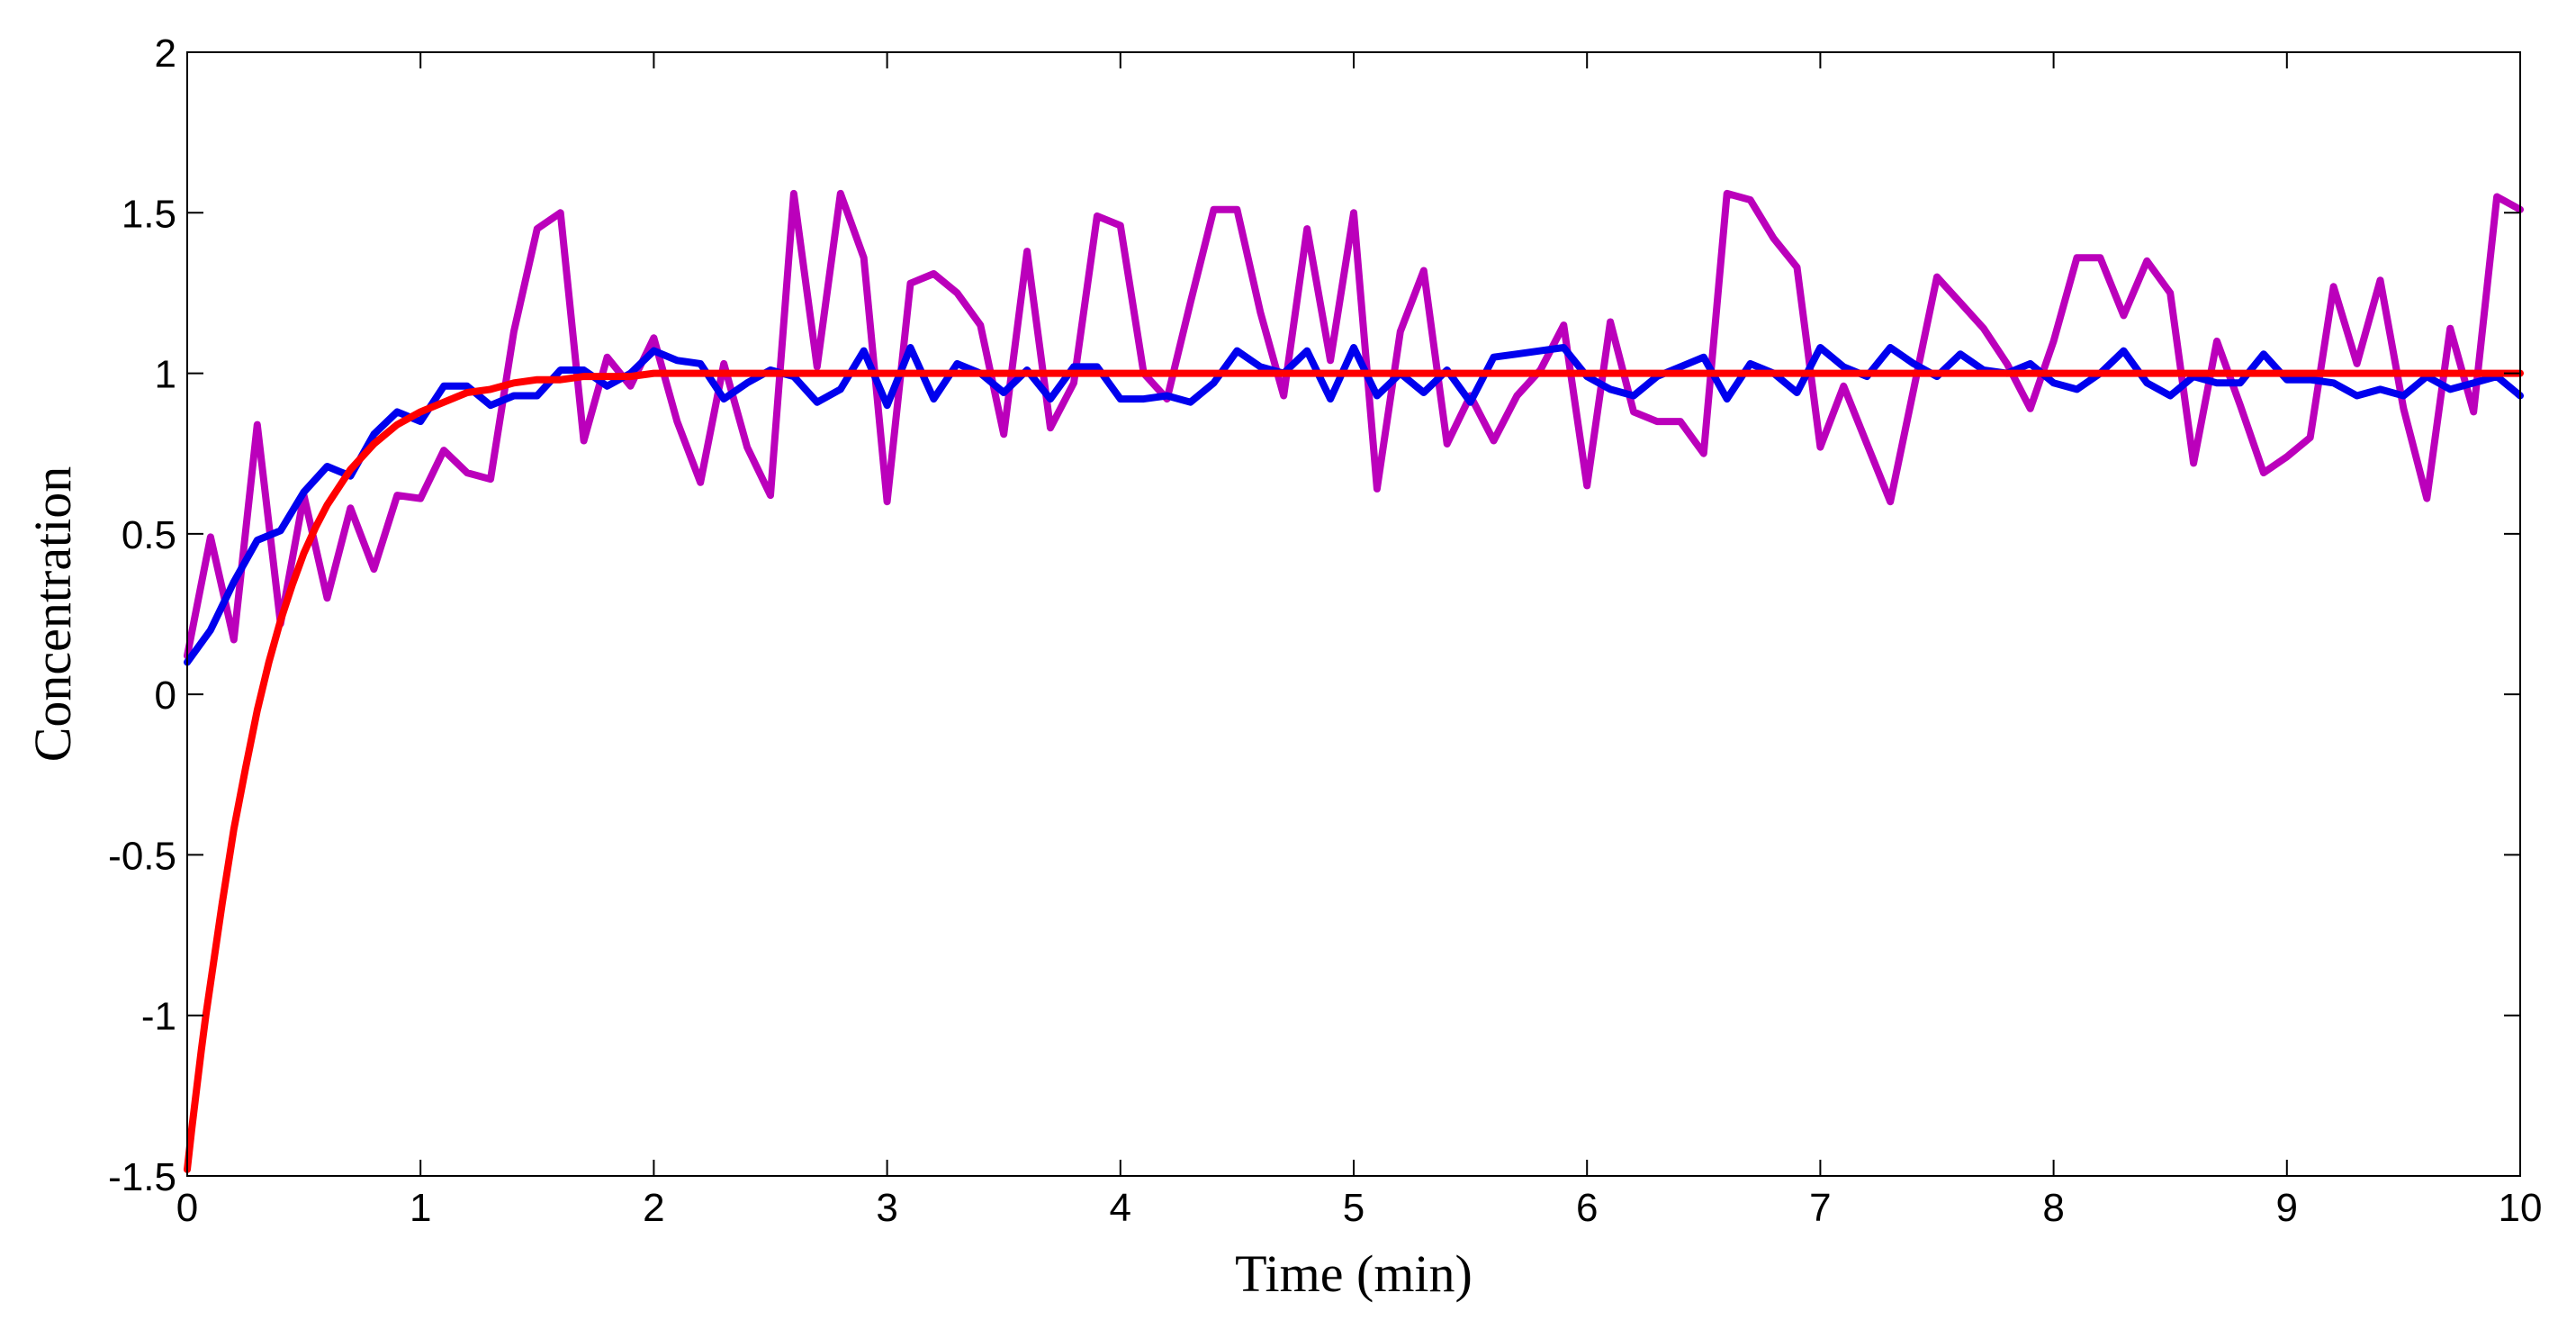 The image size is (2576, 1329). I want to click on y-tick-label: -1, so click(158, 1017).